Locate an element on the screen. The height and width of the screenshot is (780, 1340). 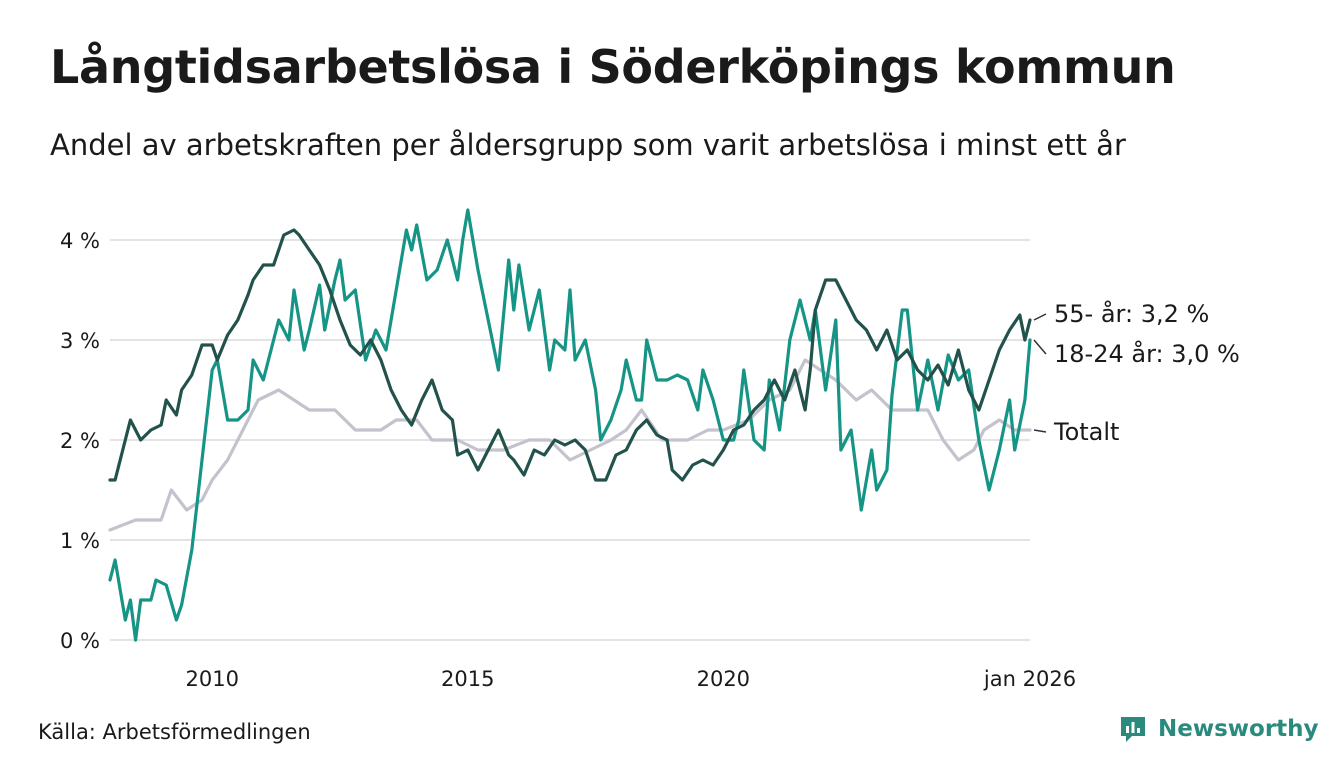
y-tick-label: 2 % is located at coordinates (80, 441).